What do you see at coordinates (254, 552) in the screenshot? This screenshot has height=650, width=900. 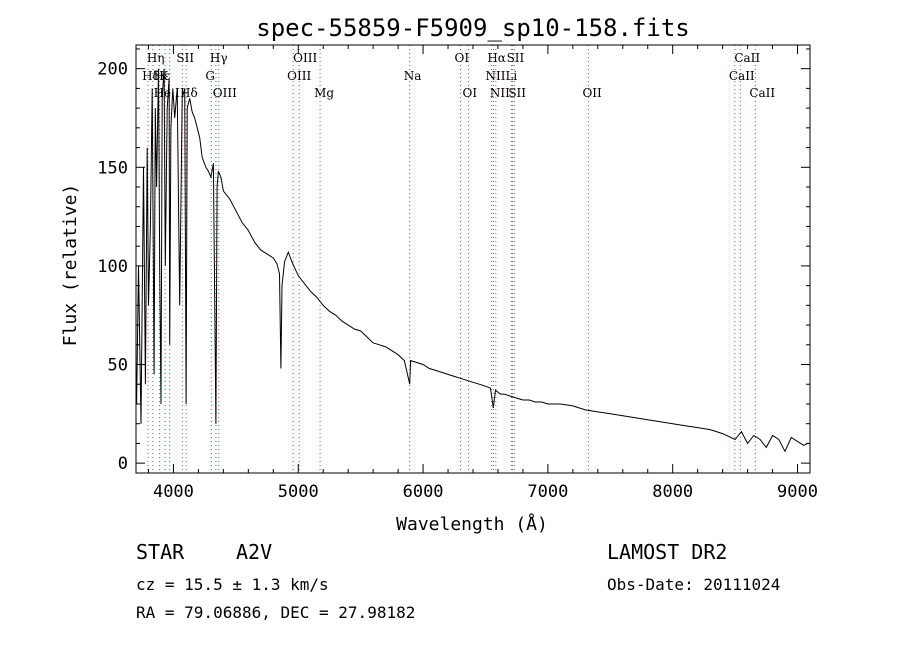 I see `spectral-subclass: A2V` at bounding box center [254, 552].